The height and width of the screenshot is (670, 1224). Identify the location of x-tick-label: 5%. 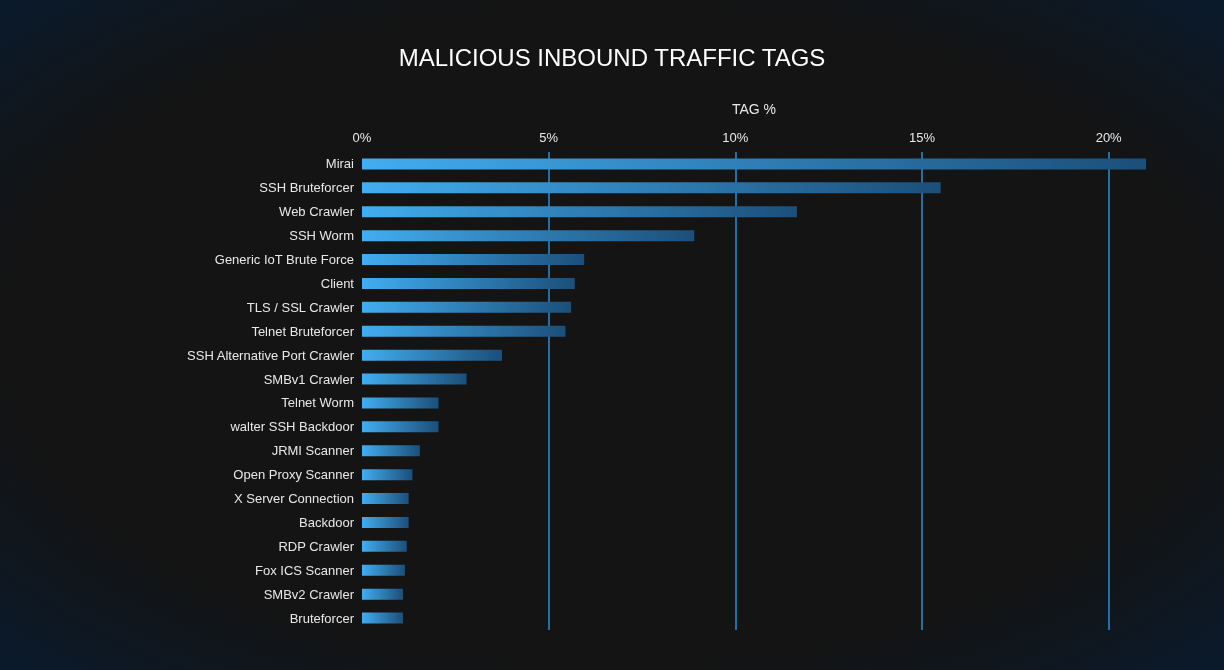
(549, 137).